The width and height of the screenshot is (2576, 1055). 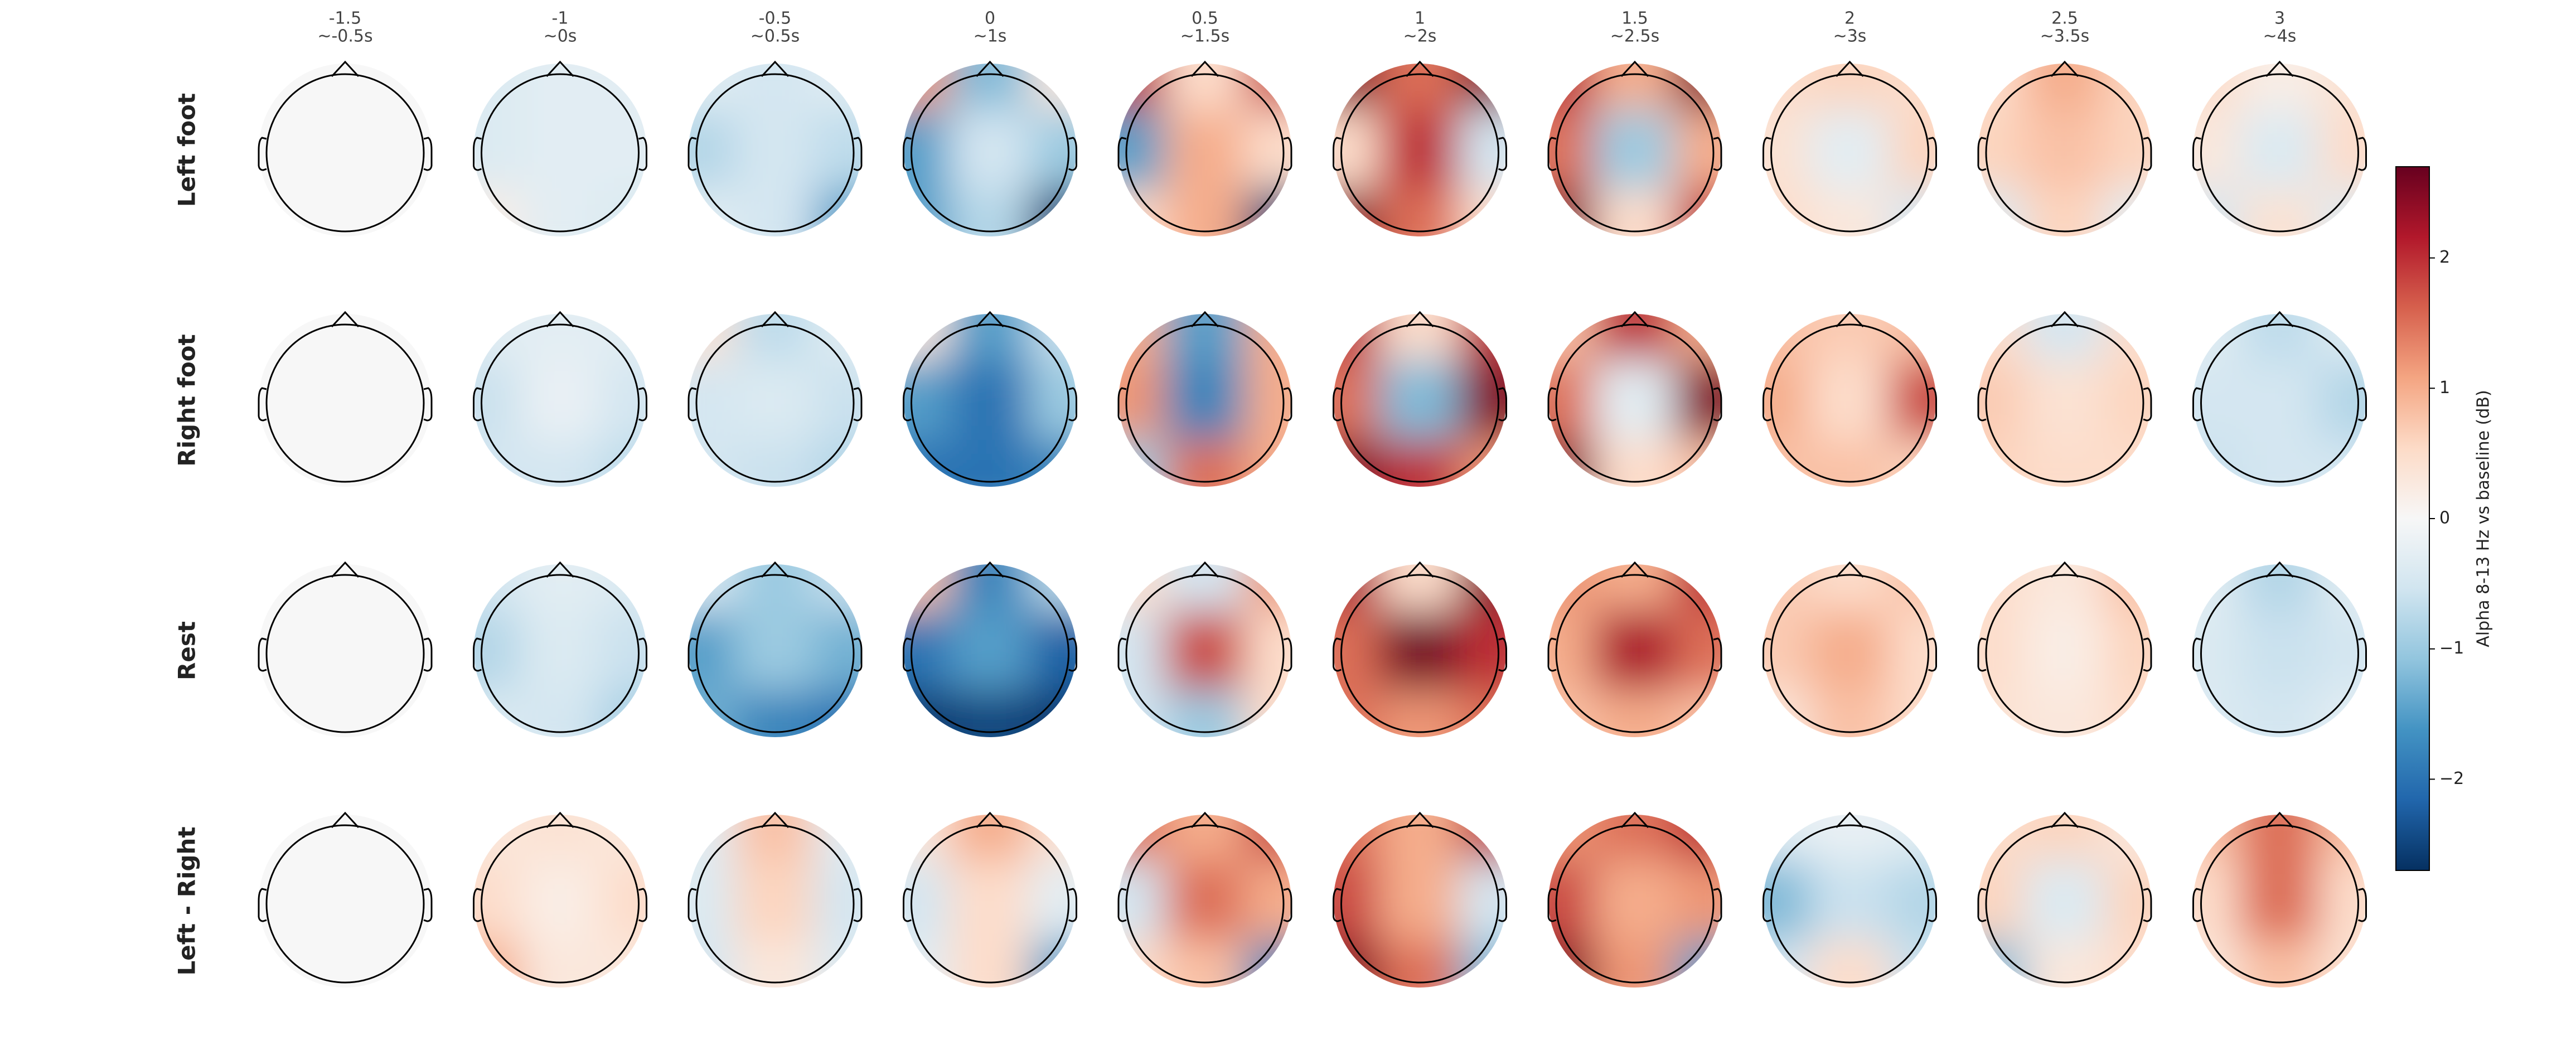 What do you see at coordinates (775, 19) in the screenshot?
I see `column-time: -0.5` at bounding box center [775, 19].